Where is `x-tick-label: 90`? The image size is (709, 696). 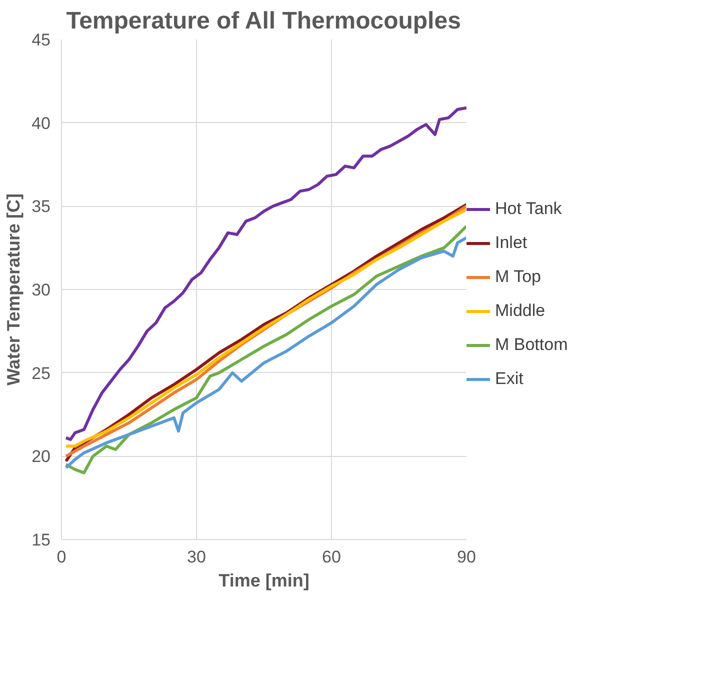
x-tick-label: 90 is located at coordinates (466, 557).